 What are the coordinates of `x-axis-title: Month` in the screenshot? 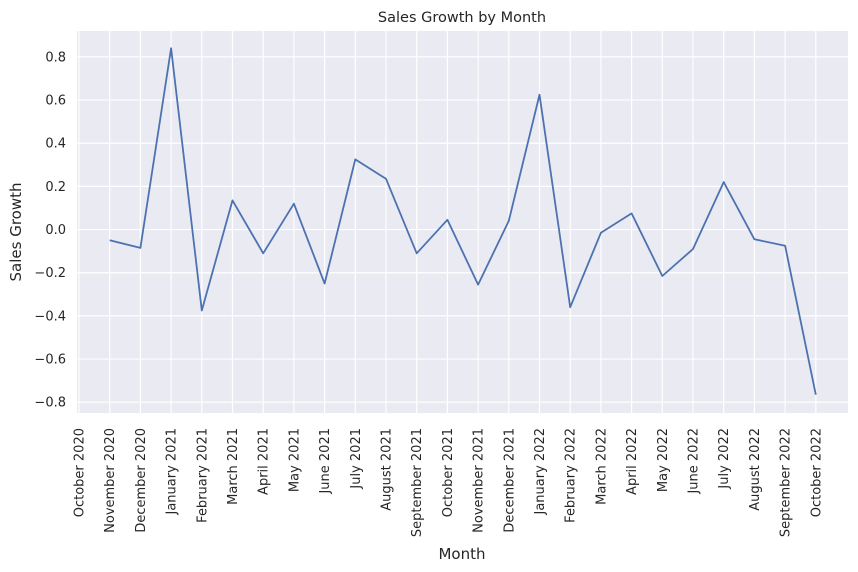 It's located at (461, 554).